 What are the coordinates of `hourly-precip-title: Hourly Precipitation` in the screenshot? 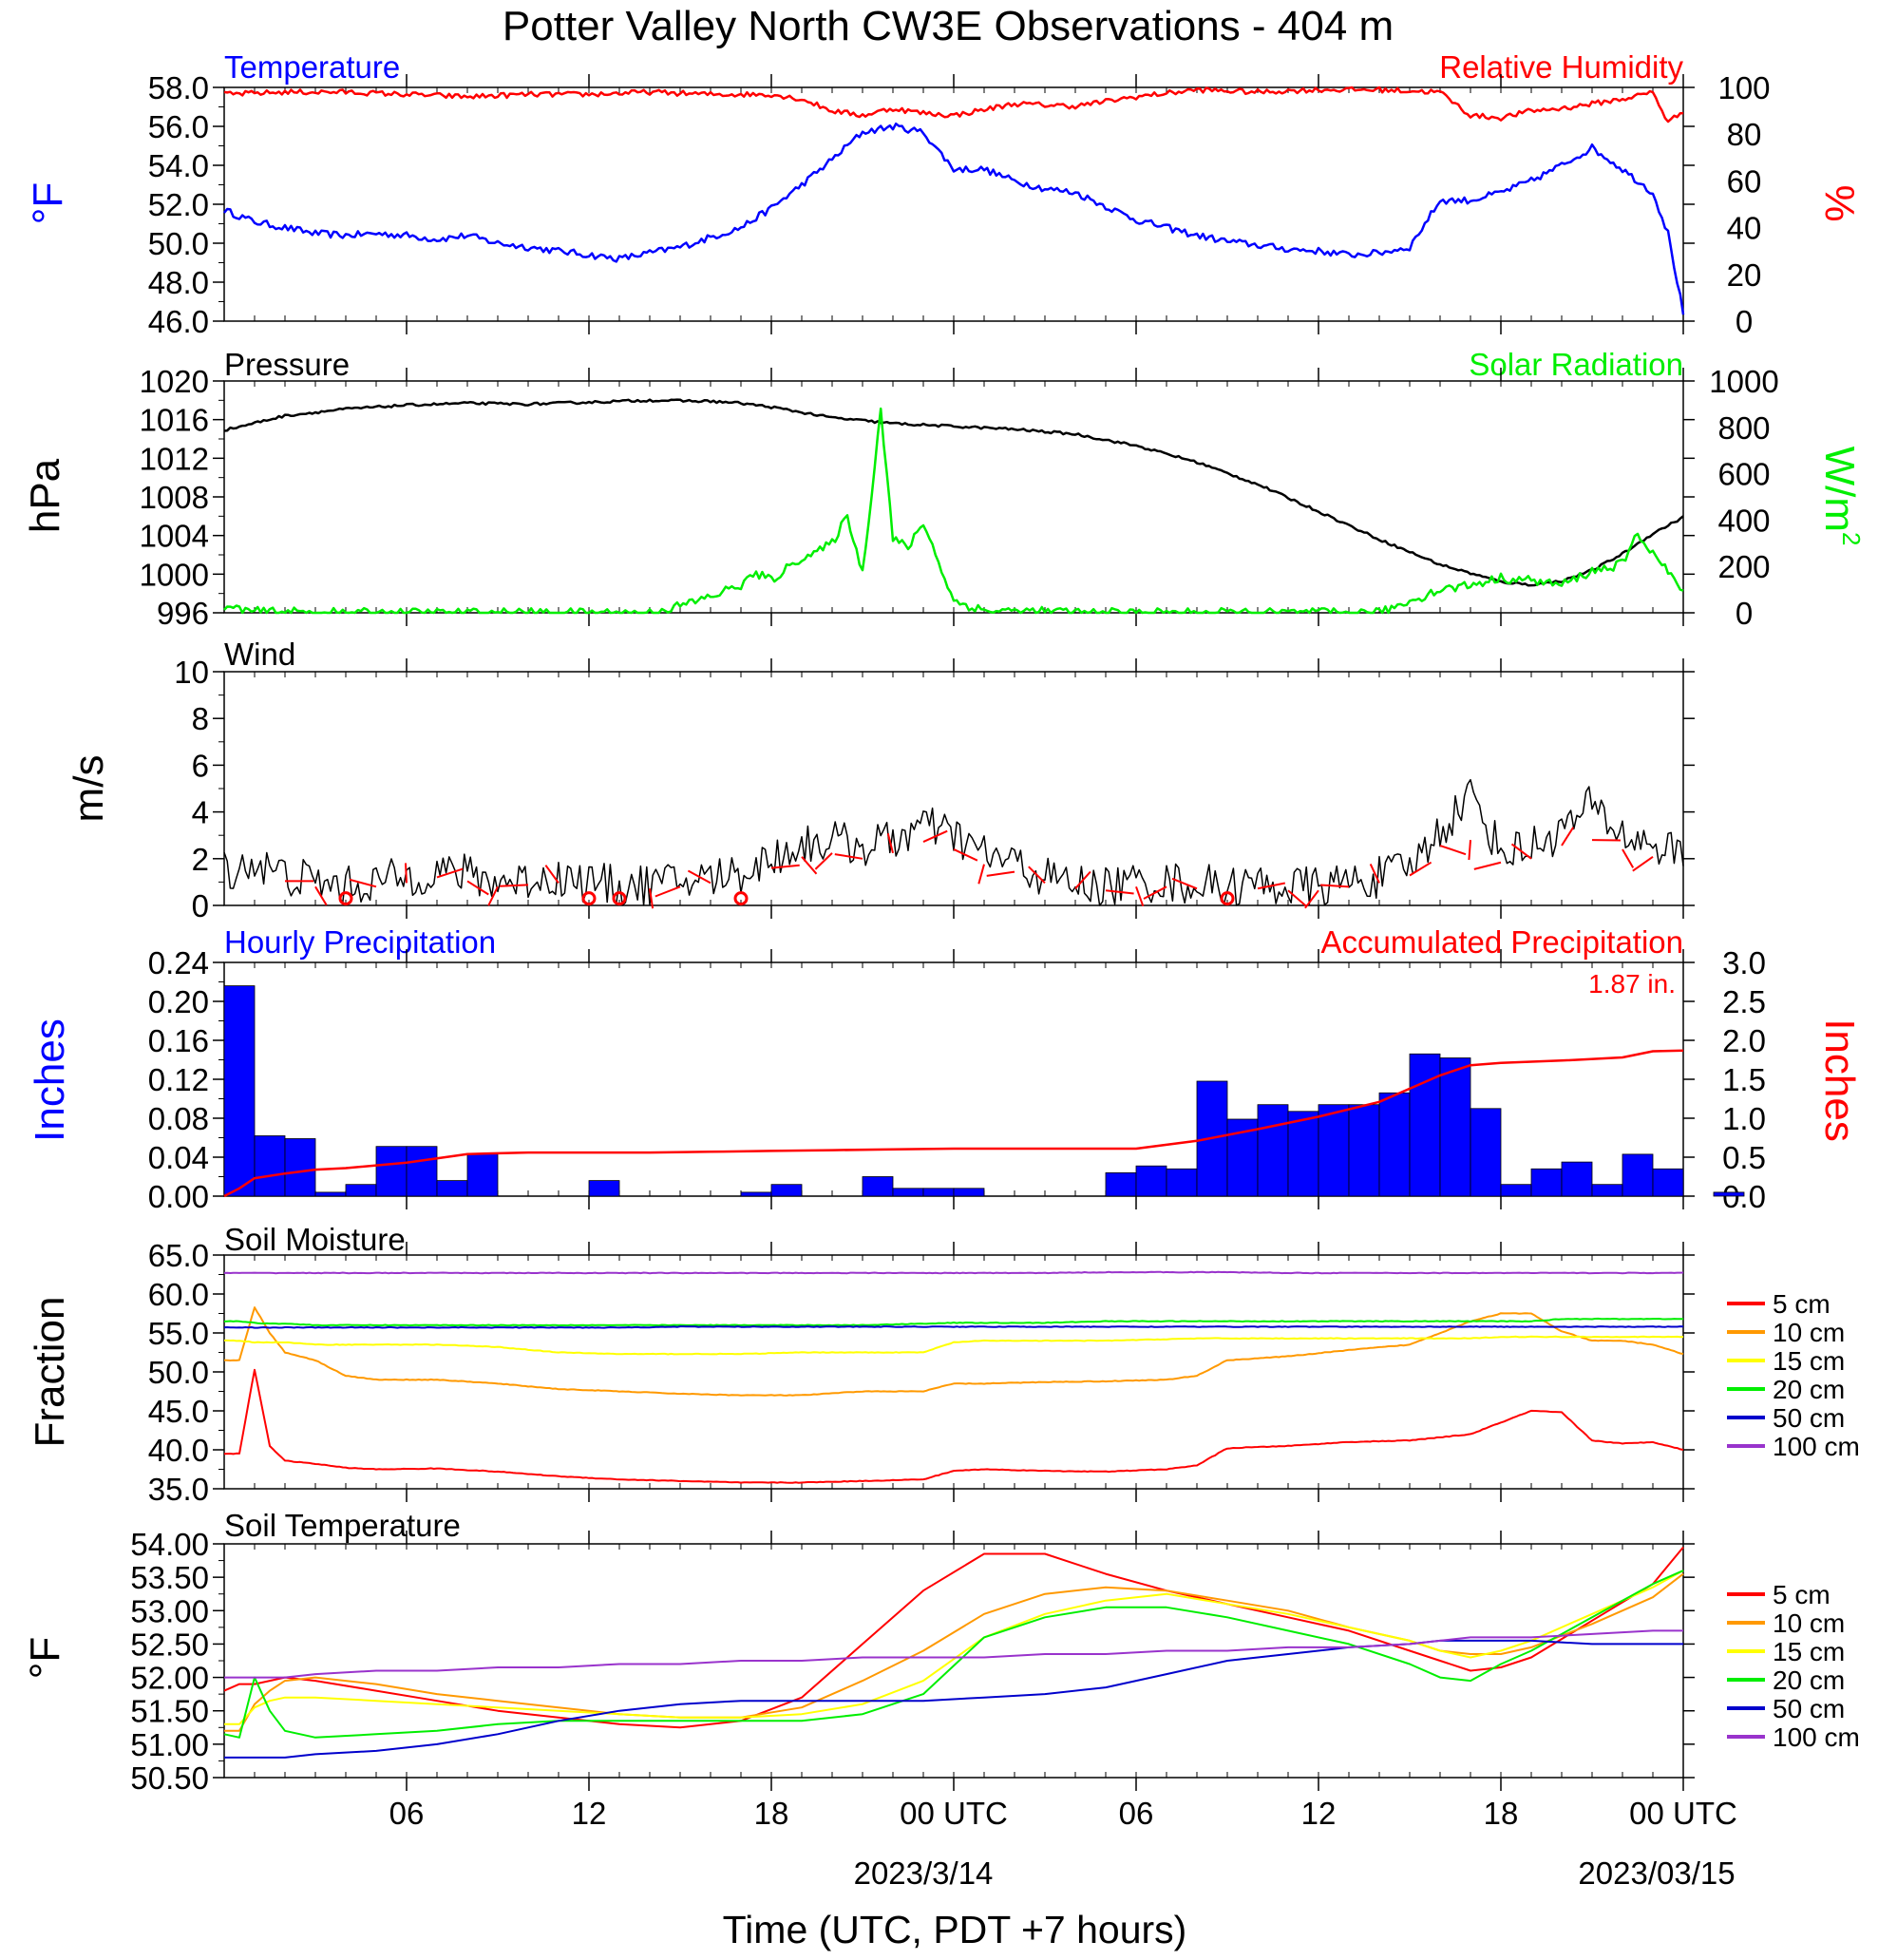 It's located at (360, 942).